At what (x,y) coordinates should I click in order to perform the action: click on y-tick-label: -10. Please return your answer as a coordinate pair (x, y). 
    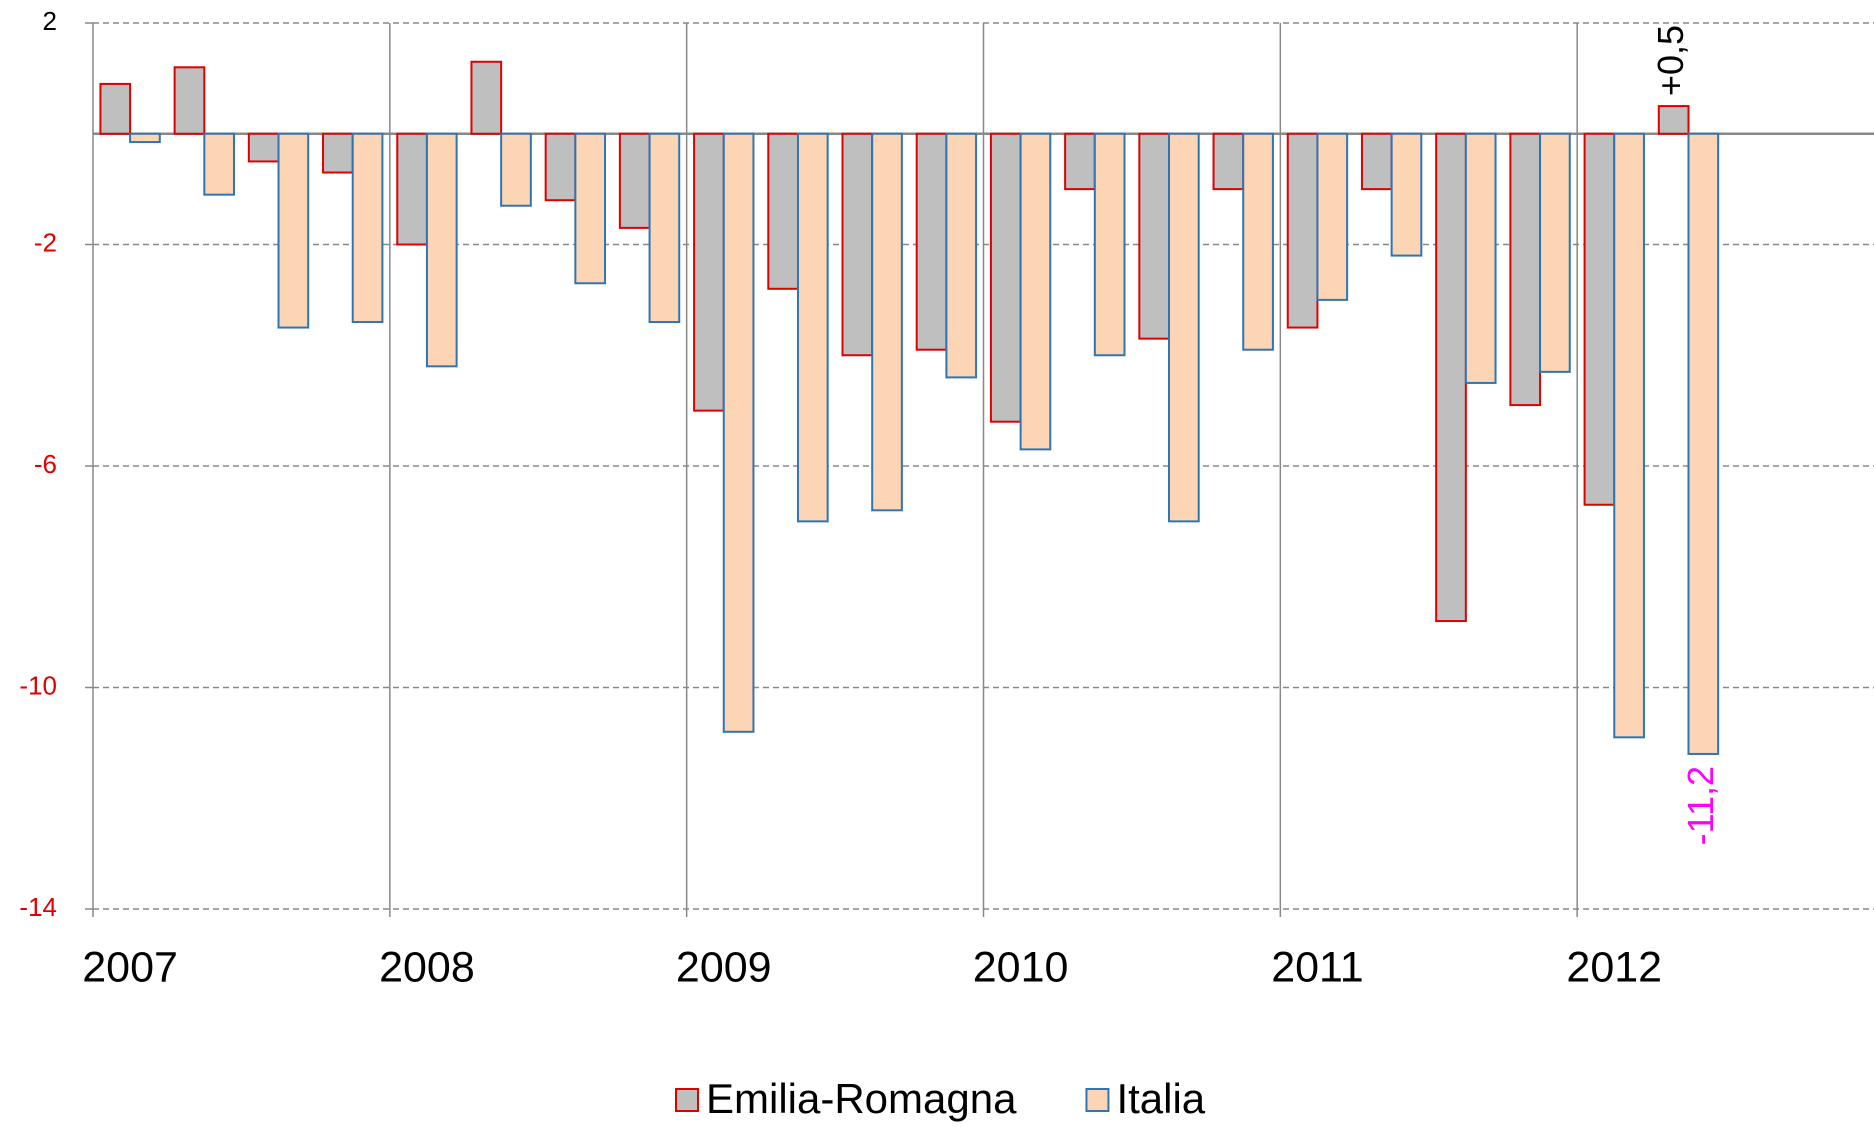
    Looking at the image, I should click on (38, 685).